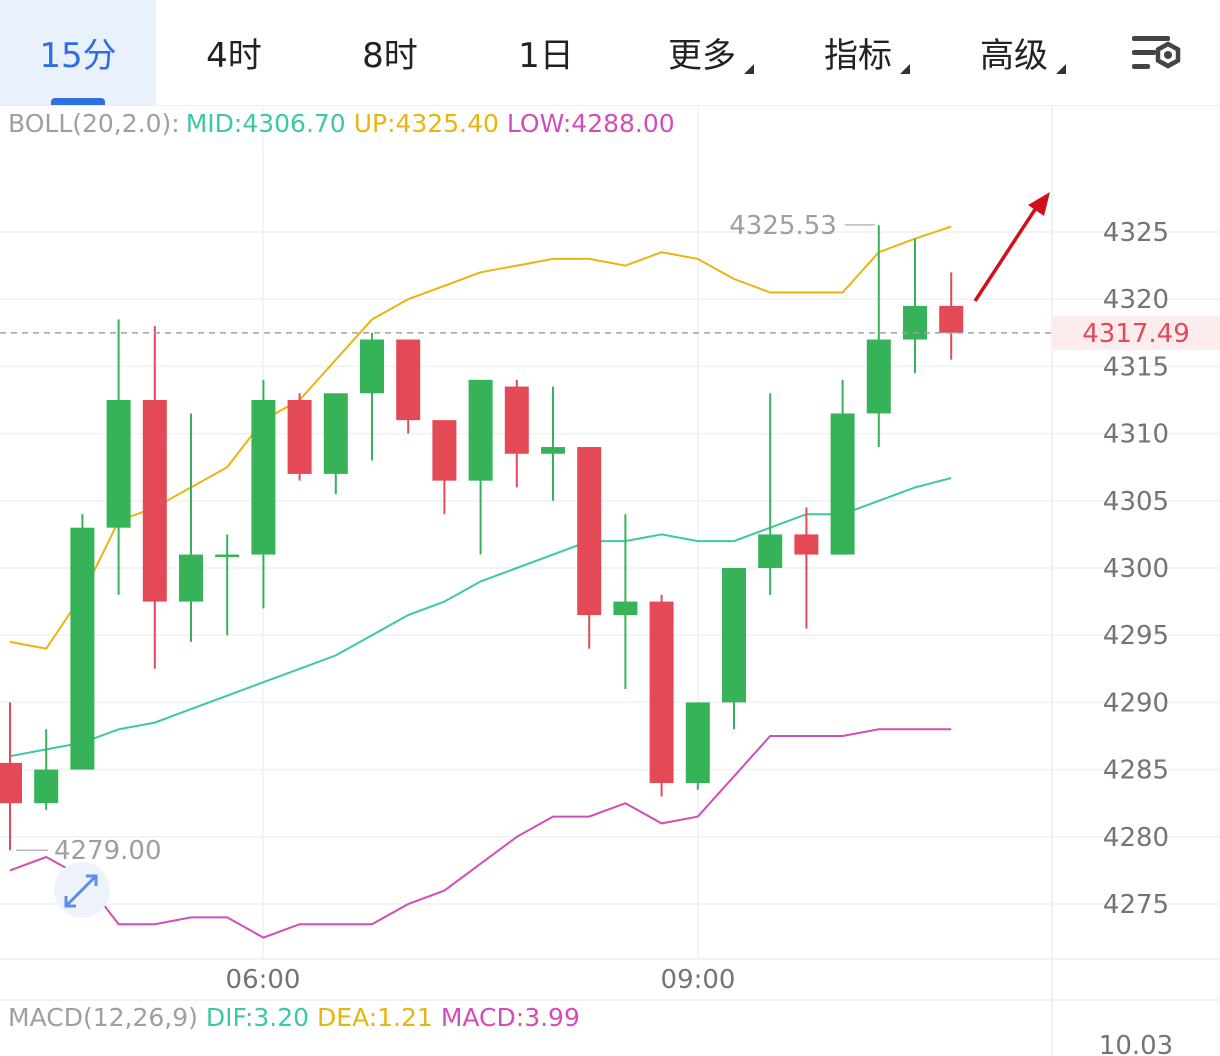 Image resolution: width=1220 pixels, height=1056 pixels. I want to click on chart-settings-icon, so click(1153, 52).